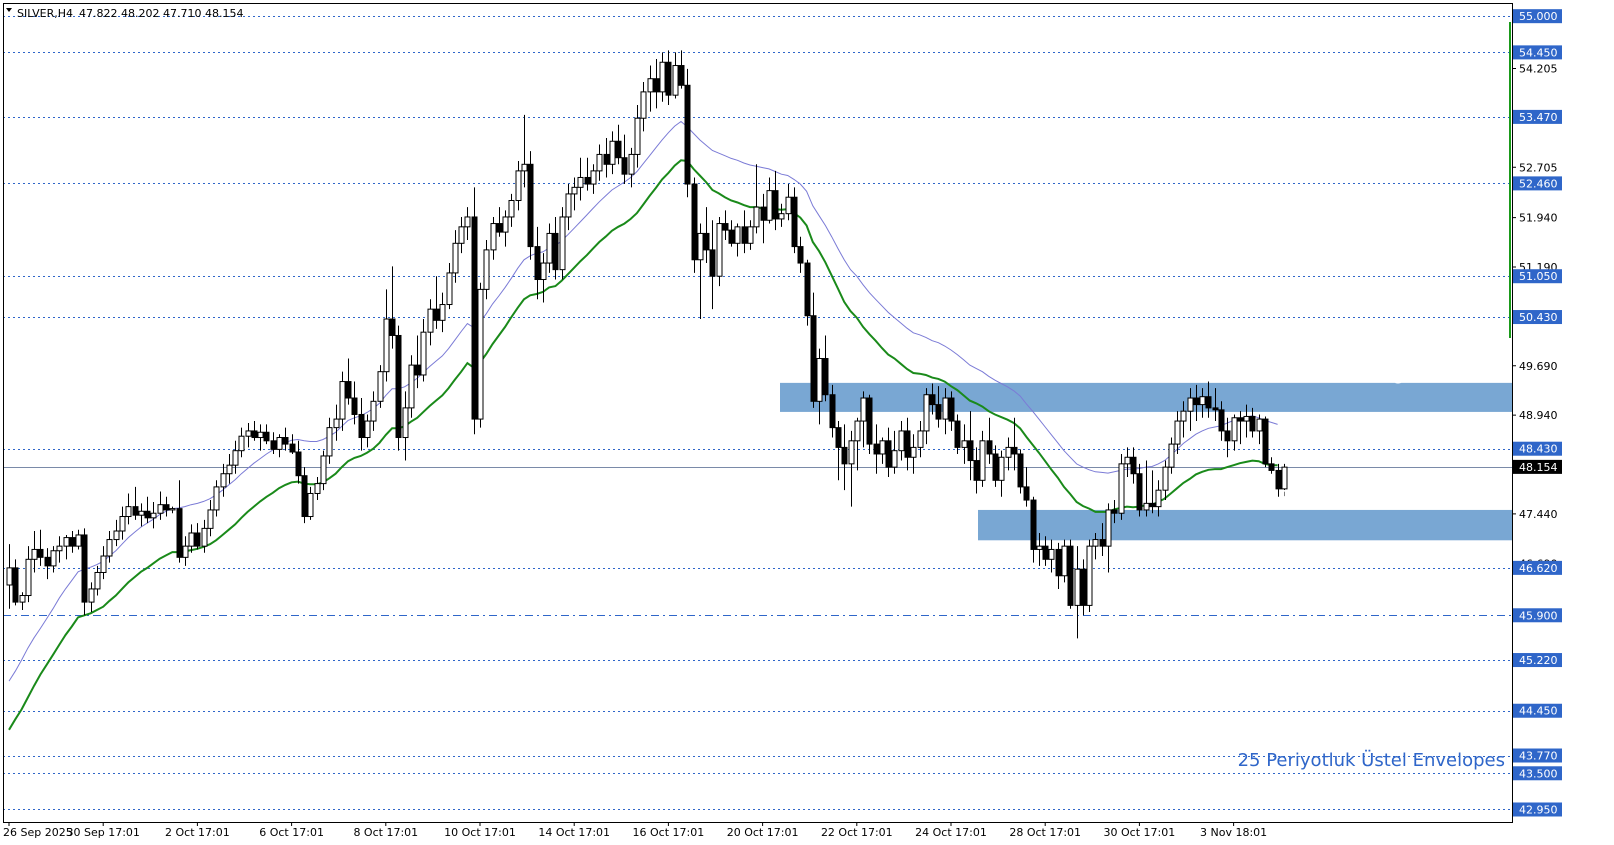  What do you see at coordinates (9, 10) in the screenshot?
I see `collapse-triangle-icon` at bounding box center [9, 10].